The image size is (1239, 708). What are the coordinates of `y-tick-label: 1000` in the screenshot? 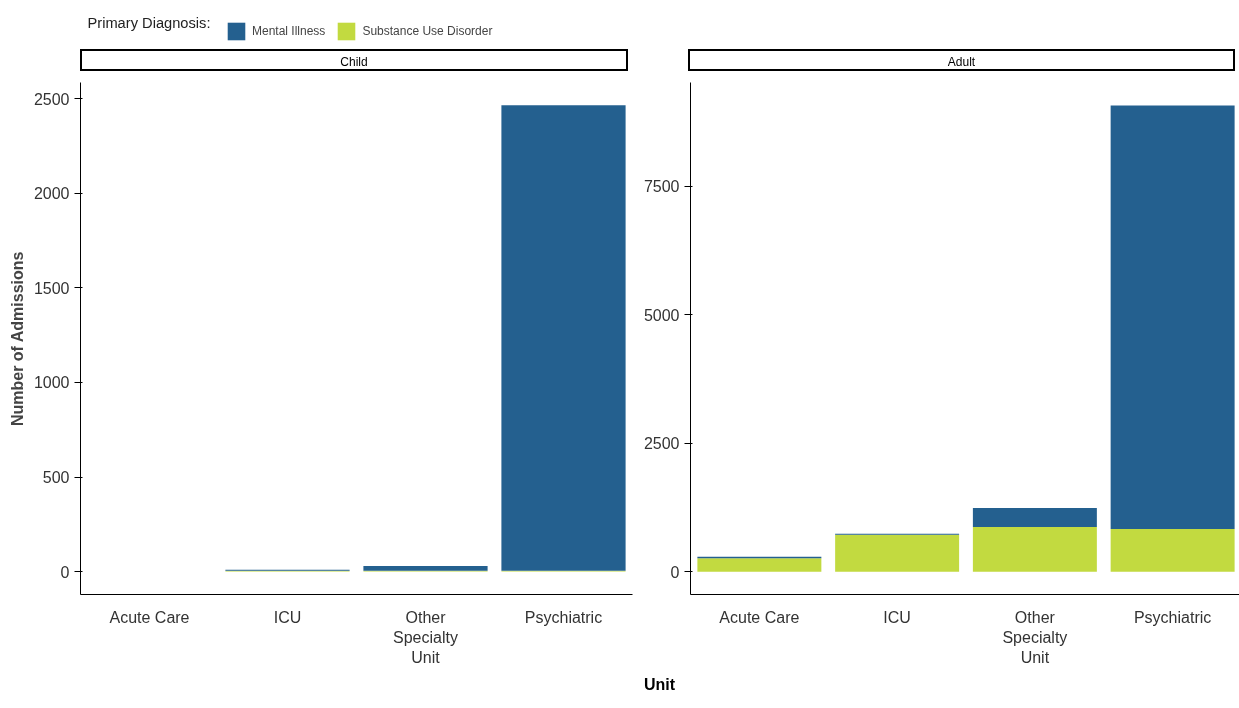 It's located at (51, 383).